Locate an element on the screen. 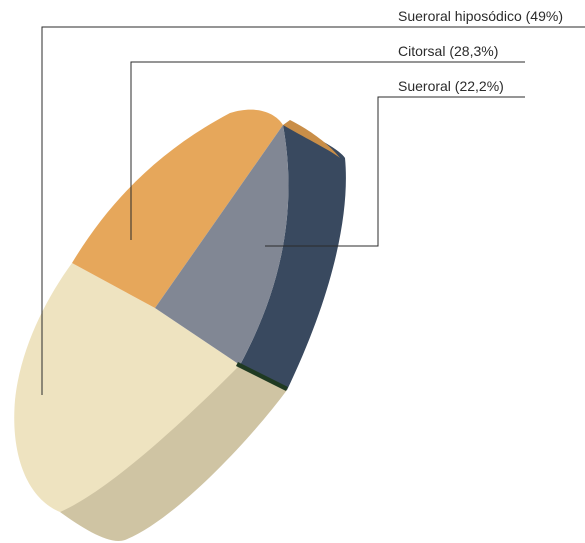 The image size is (585, 543). slice-edge-highlight is located at coordinates (262, 376).